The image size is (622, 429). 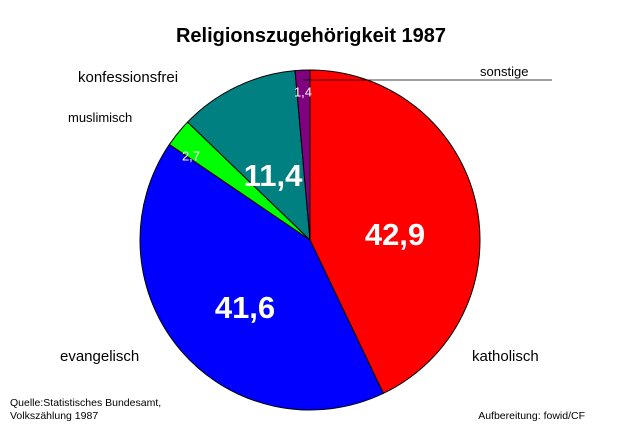 I want to click on value-label-konfessionsfrei: 11,4, so click(x=273, y=175).